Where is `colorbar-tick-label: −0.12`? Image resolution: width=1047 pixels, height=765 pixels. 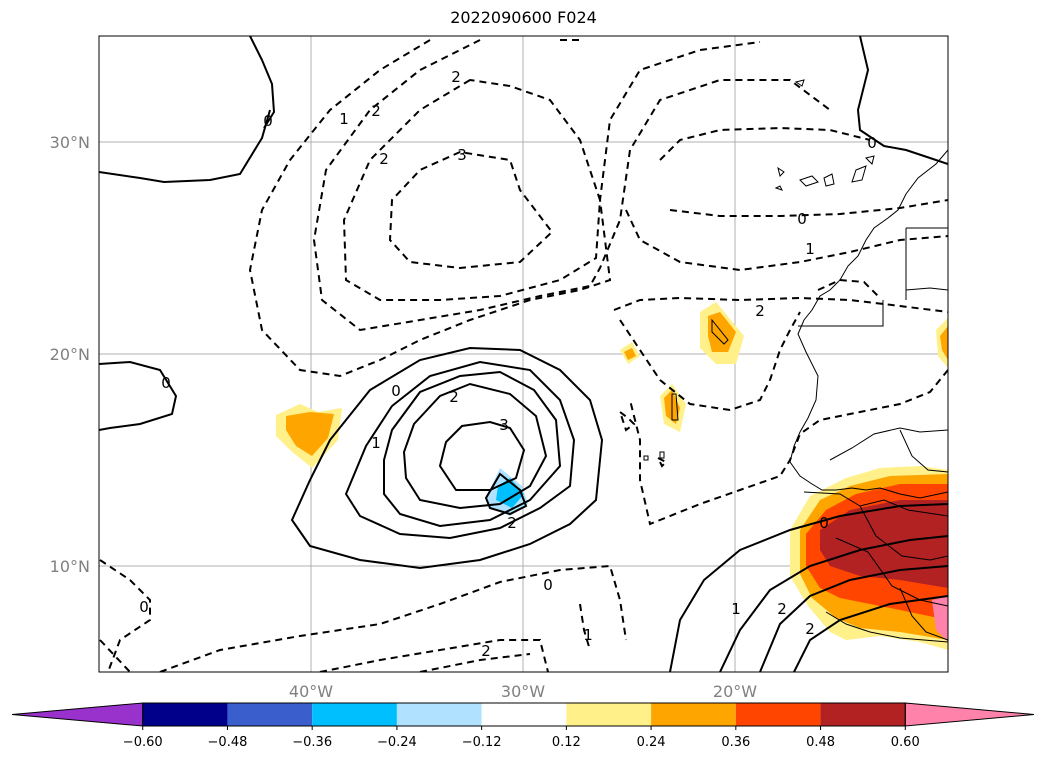 colorbar-tick-label: −0.12 is located at coordinates (482, 742).